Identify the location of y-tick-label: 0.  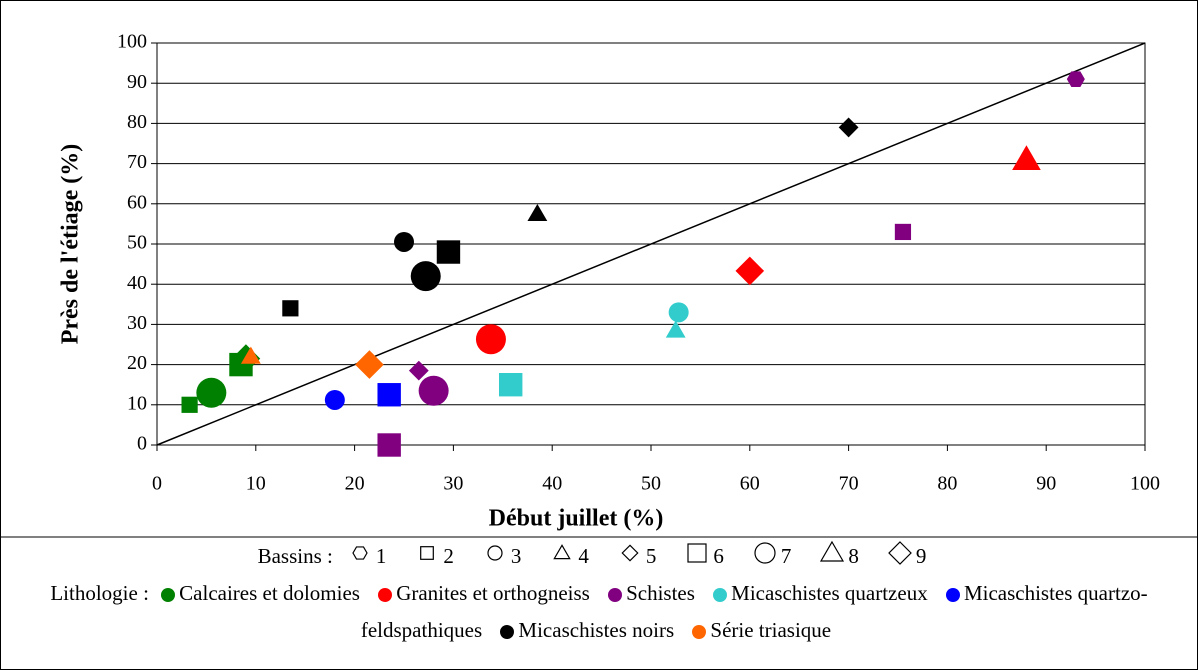
(142, 444).